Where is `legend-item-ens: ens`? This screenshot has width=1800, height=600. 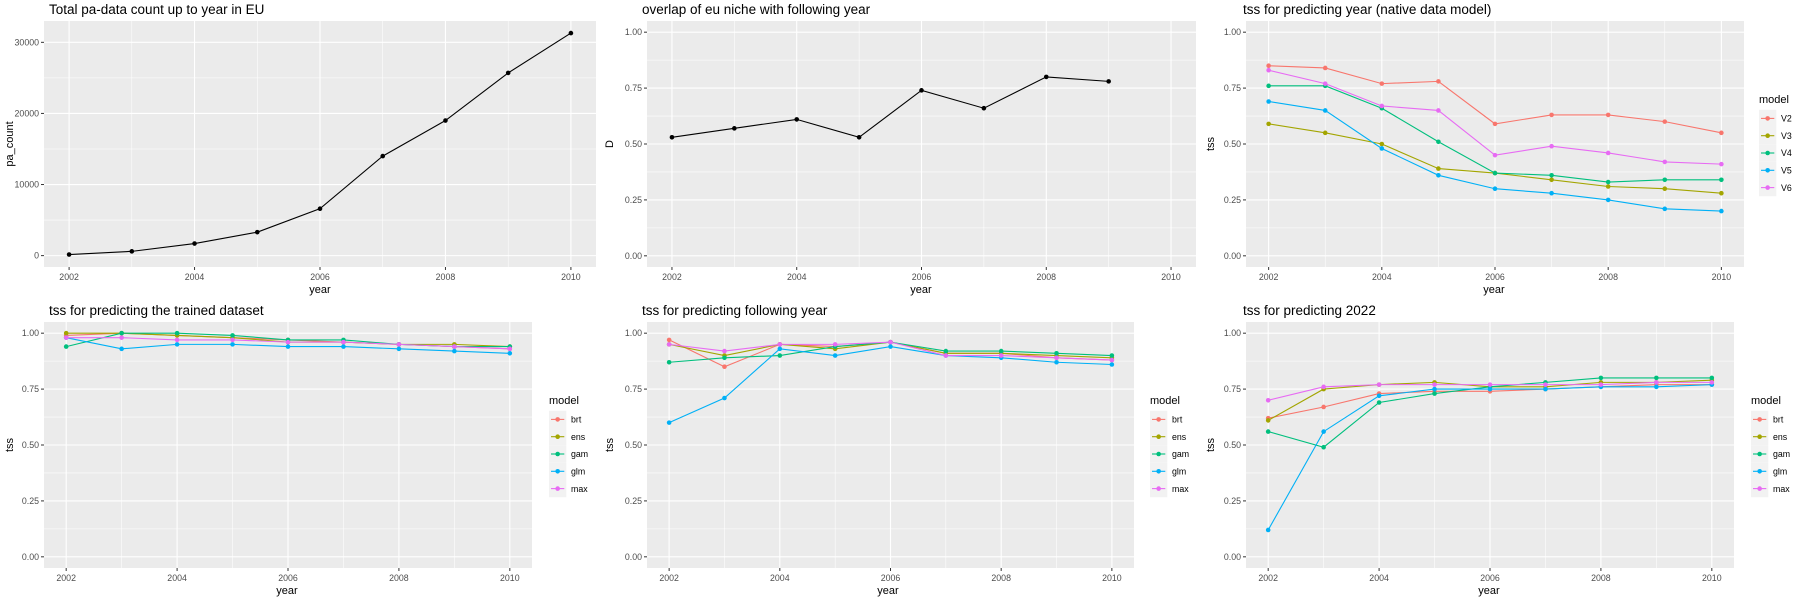 legend-item-ens: ens is located at coordinates (1168, 437).